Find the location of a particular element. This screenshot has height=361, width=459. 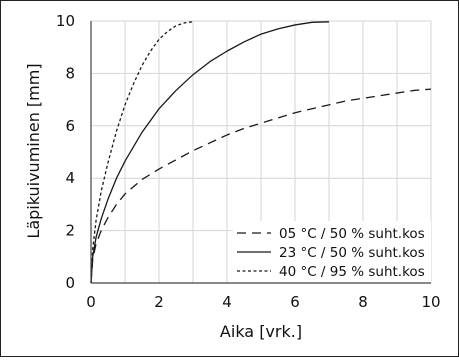

legend-label-3: 40 °C / 95 % suht.kos is located at coordinates (352, 272).